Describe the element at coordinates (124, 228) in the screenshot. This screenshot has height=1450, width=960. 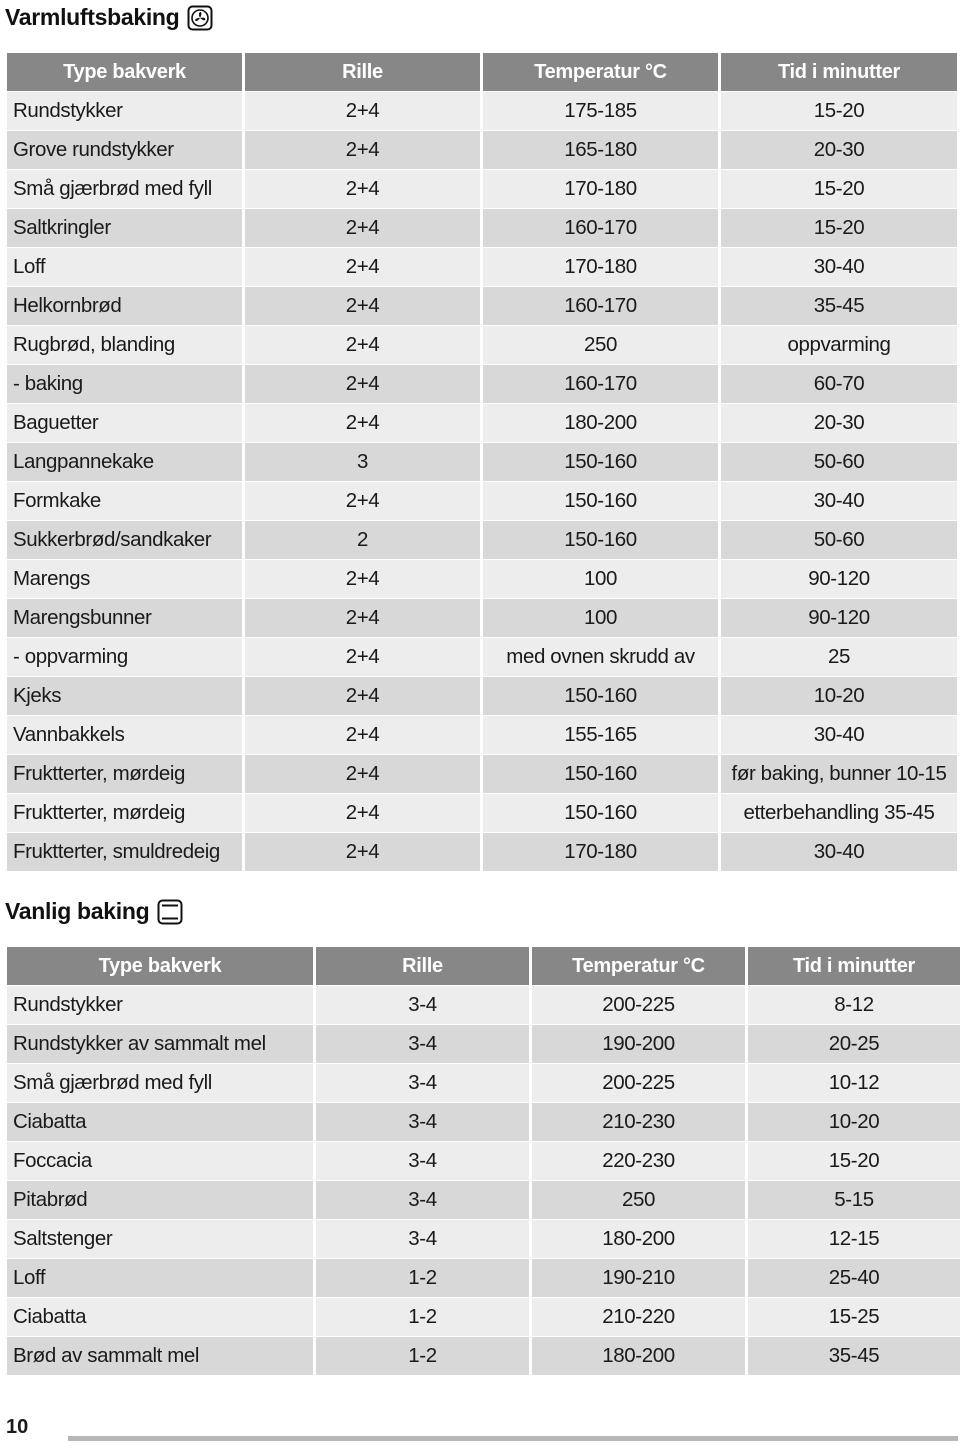
I see `cell-type: Saltkringler` at that location.